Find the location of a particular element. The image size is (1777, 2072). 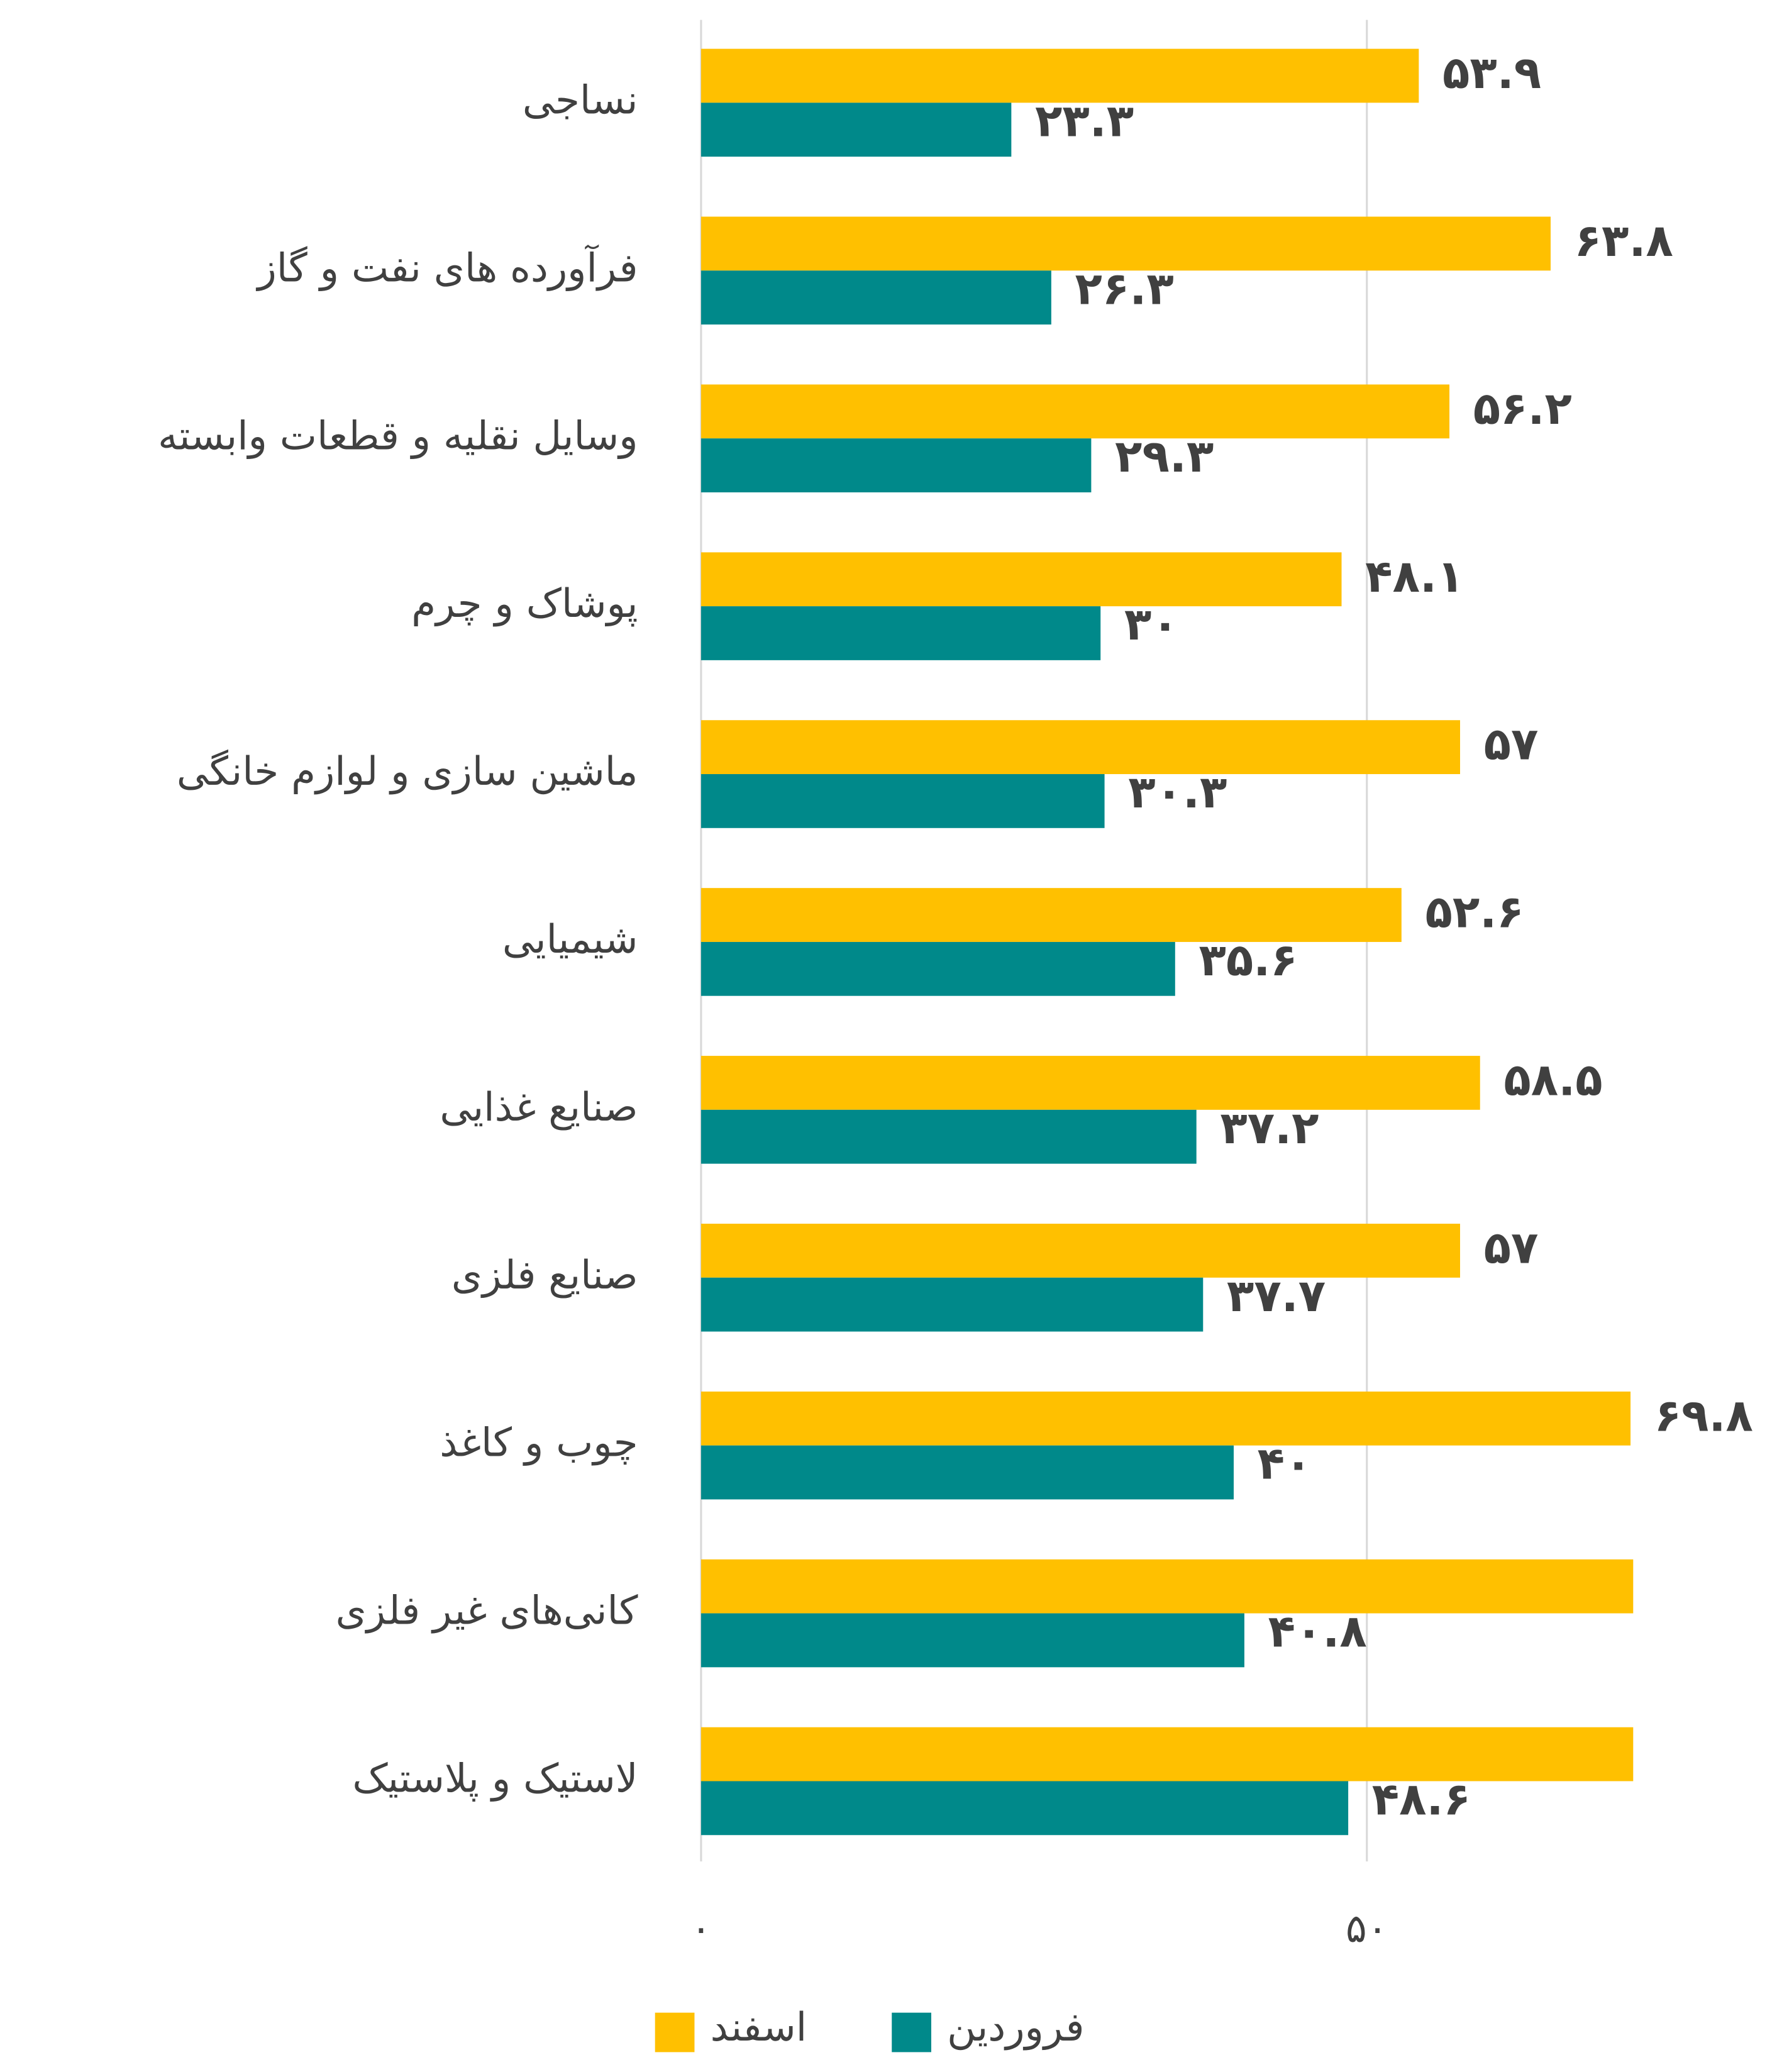

category-label: پوشاک و چرم is located at coordinates (524, 603).